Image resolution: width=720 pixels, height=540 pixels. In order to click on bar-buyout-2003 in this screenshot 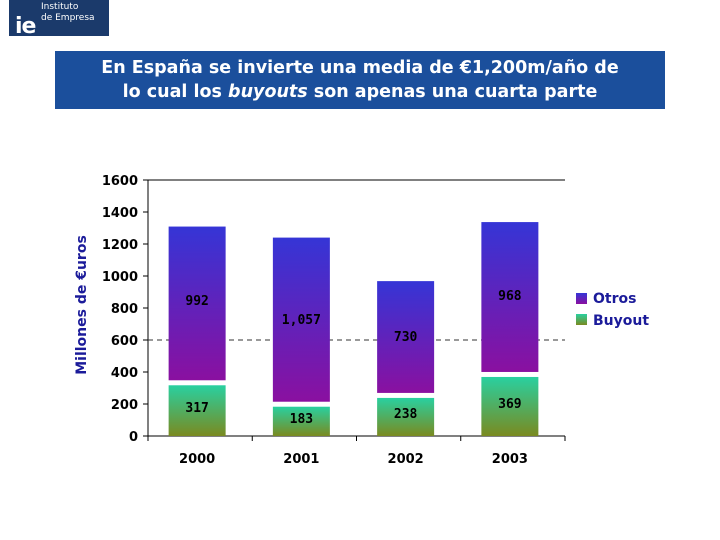, I will do `click(510, 406)`.